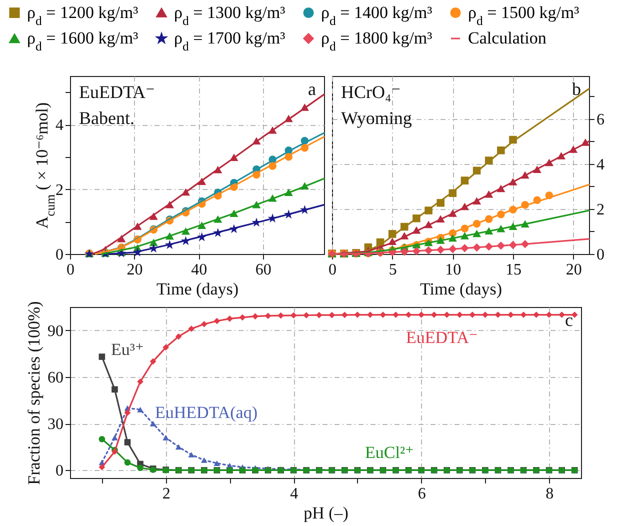  What do you see at coordinates (513, 270) in the screenshot?
I see `x-tick-label: 15` at bounding box center [513, 270].